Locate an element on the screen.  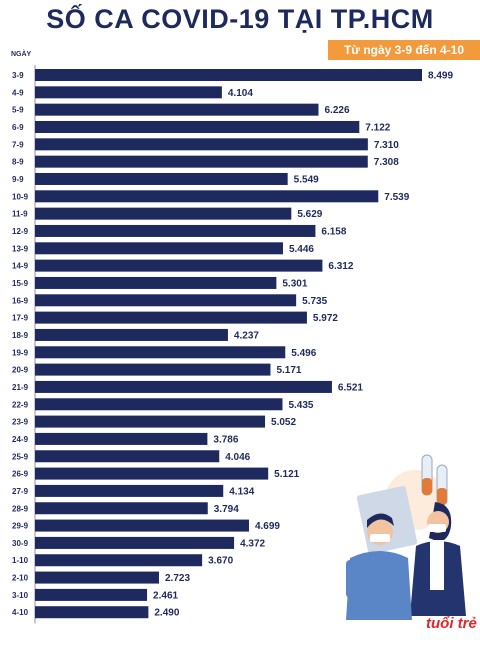
category-tick-label: 28-9 is located at coordinates (20, 508).